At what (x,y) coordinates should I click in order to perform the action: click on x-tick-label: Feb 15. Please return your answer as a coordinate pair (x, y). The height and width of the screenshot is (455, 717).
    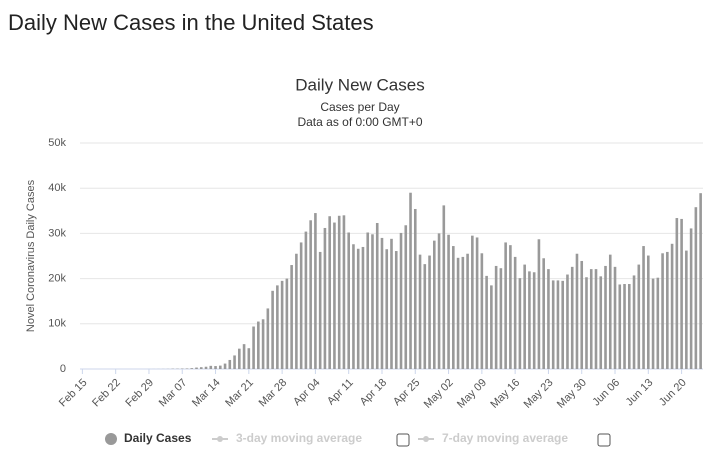
    Looking at the image, I should click on (73, 393).